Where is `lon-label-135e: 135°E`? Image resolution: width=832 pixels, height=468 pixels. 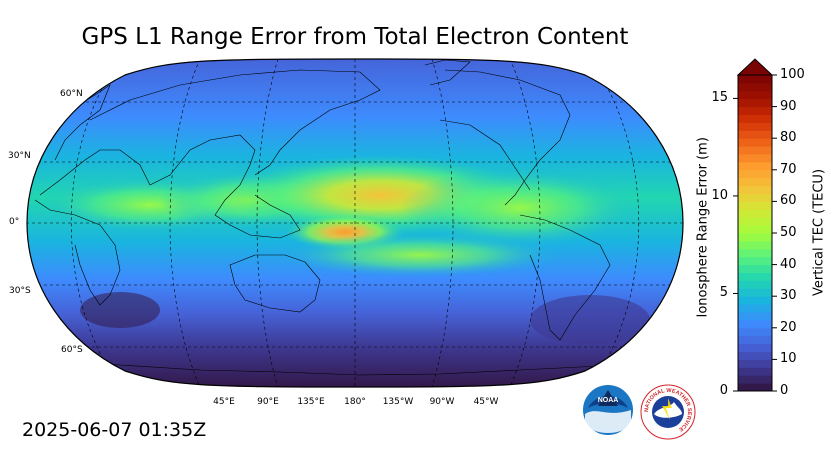 lon-label-135e: 135°E is located at coordinates (311, 402).